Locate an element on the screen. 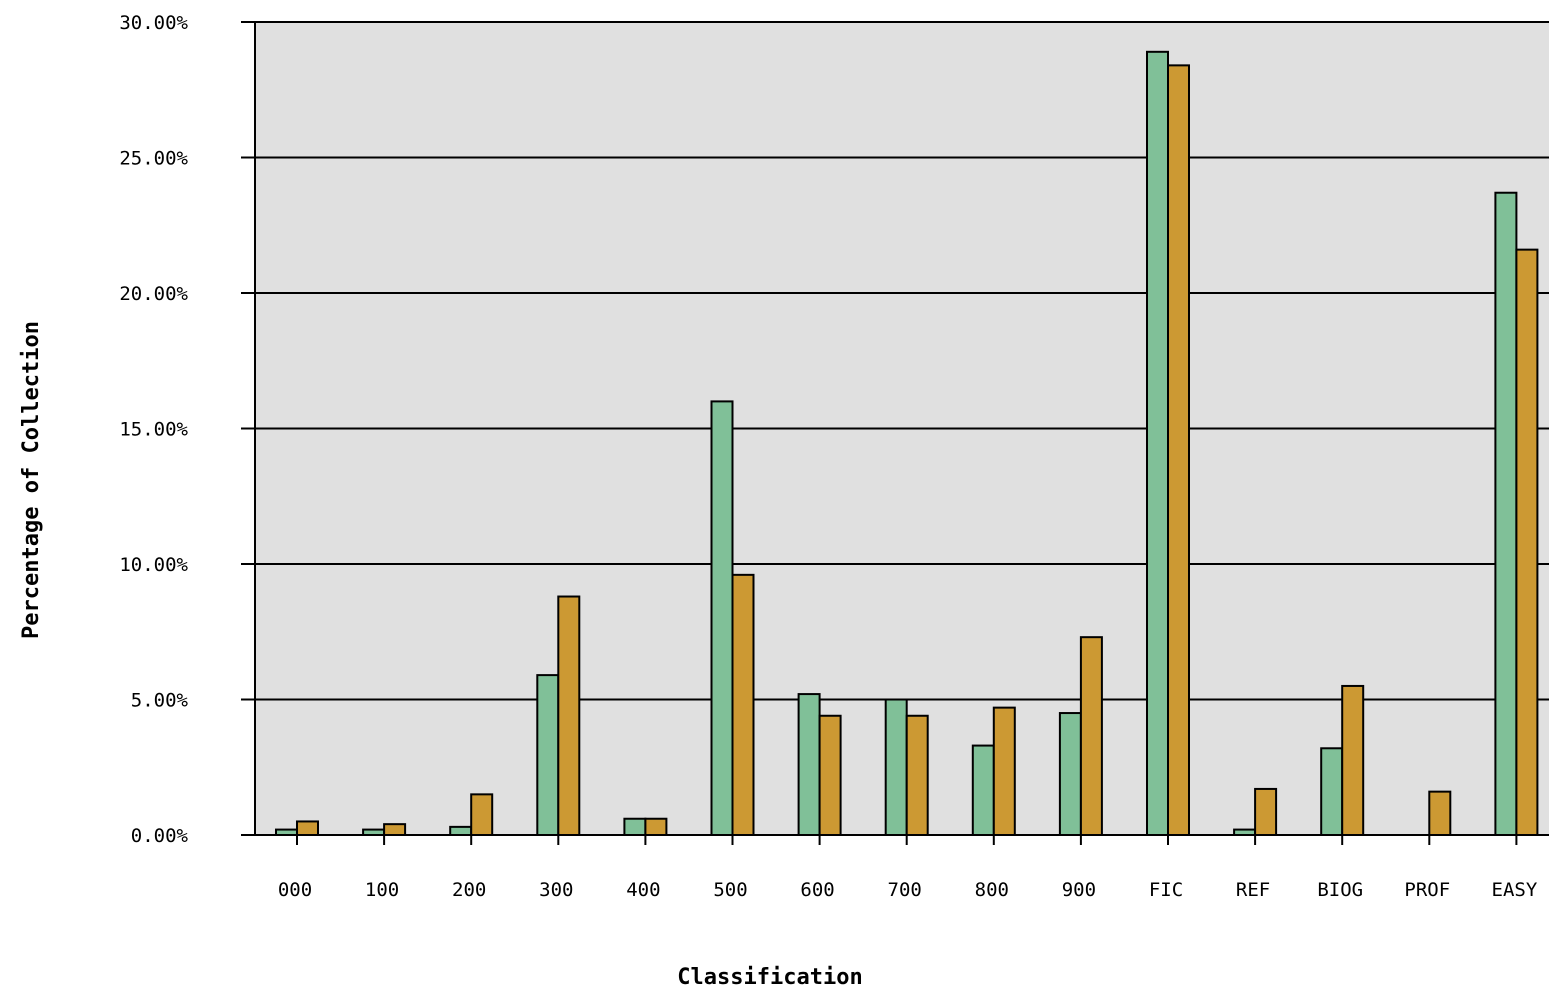 This screenshot has width=1549, height=992. x-tick-label: EASY is located at coordinates (1515, 890).